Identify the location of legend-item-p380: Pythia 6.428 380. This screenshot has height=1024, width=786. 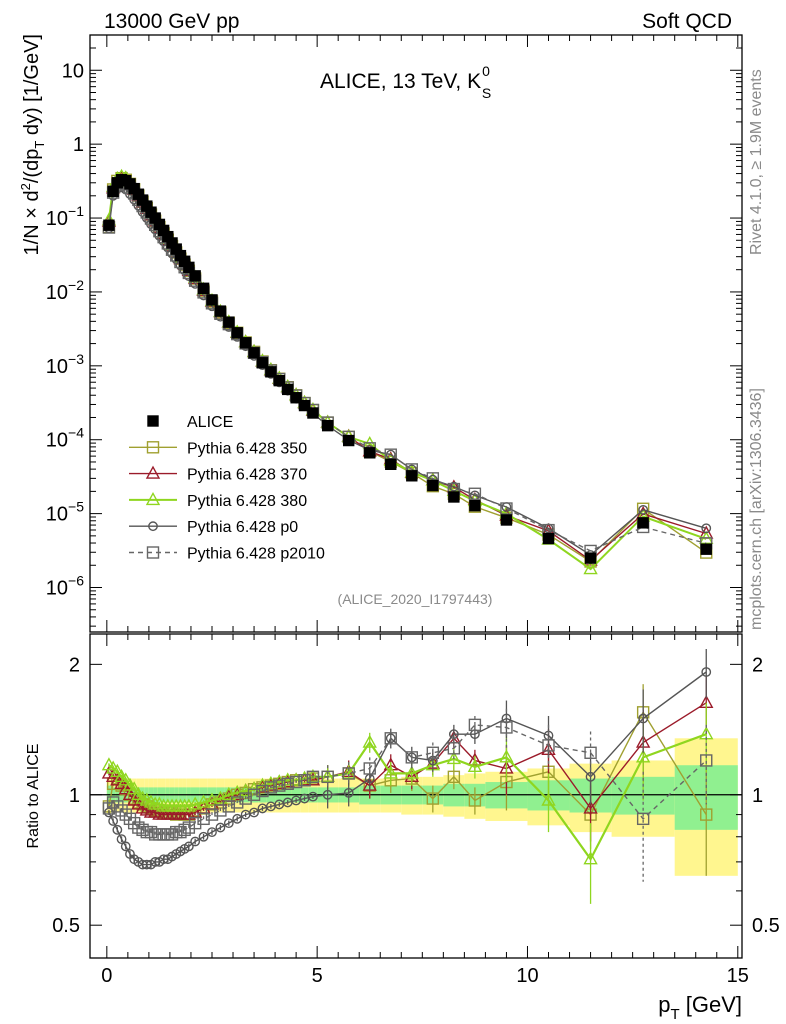
(218, 500).